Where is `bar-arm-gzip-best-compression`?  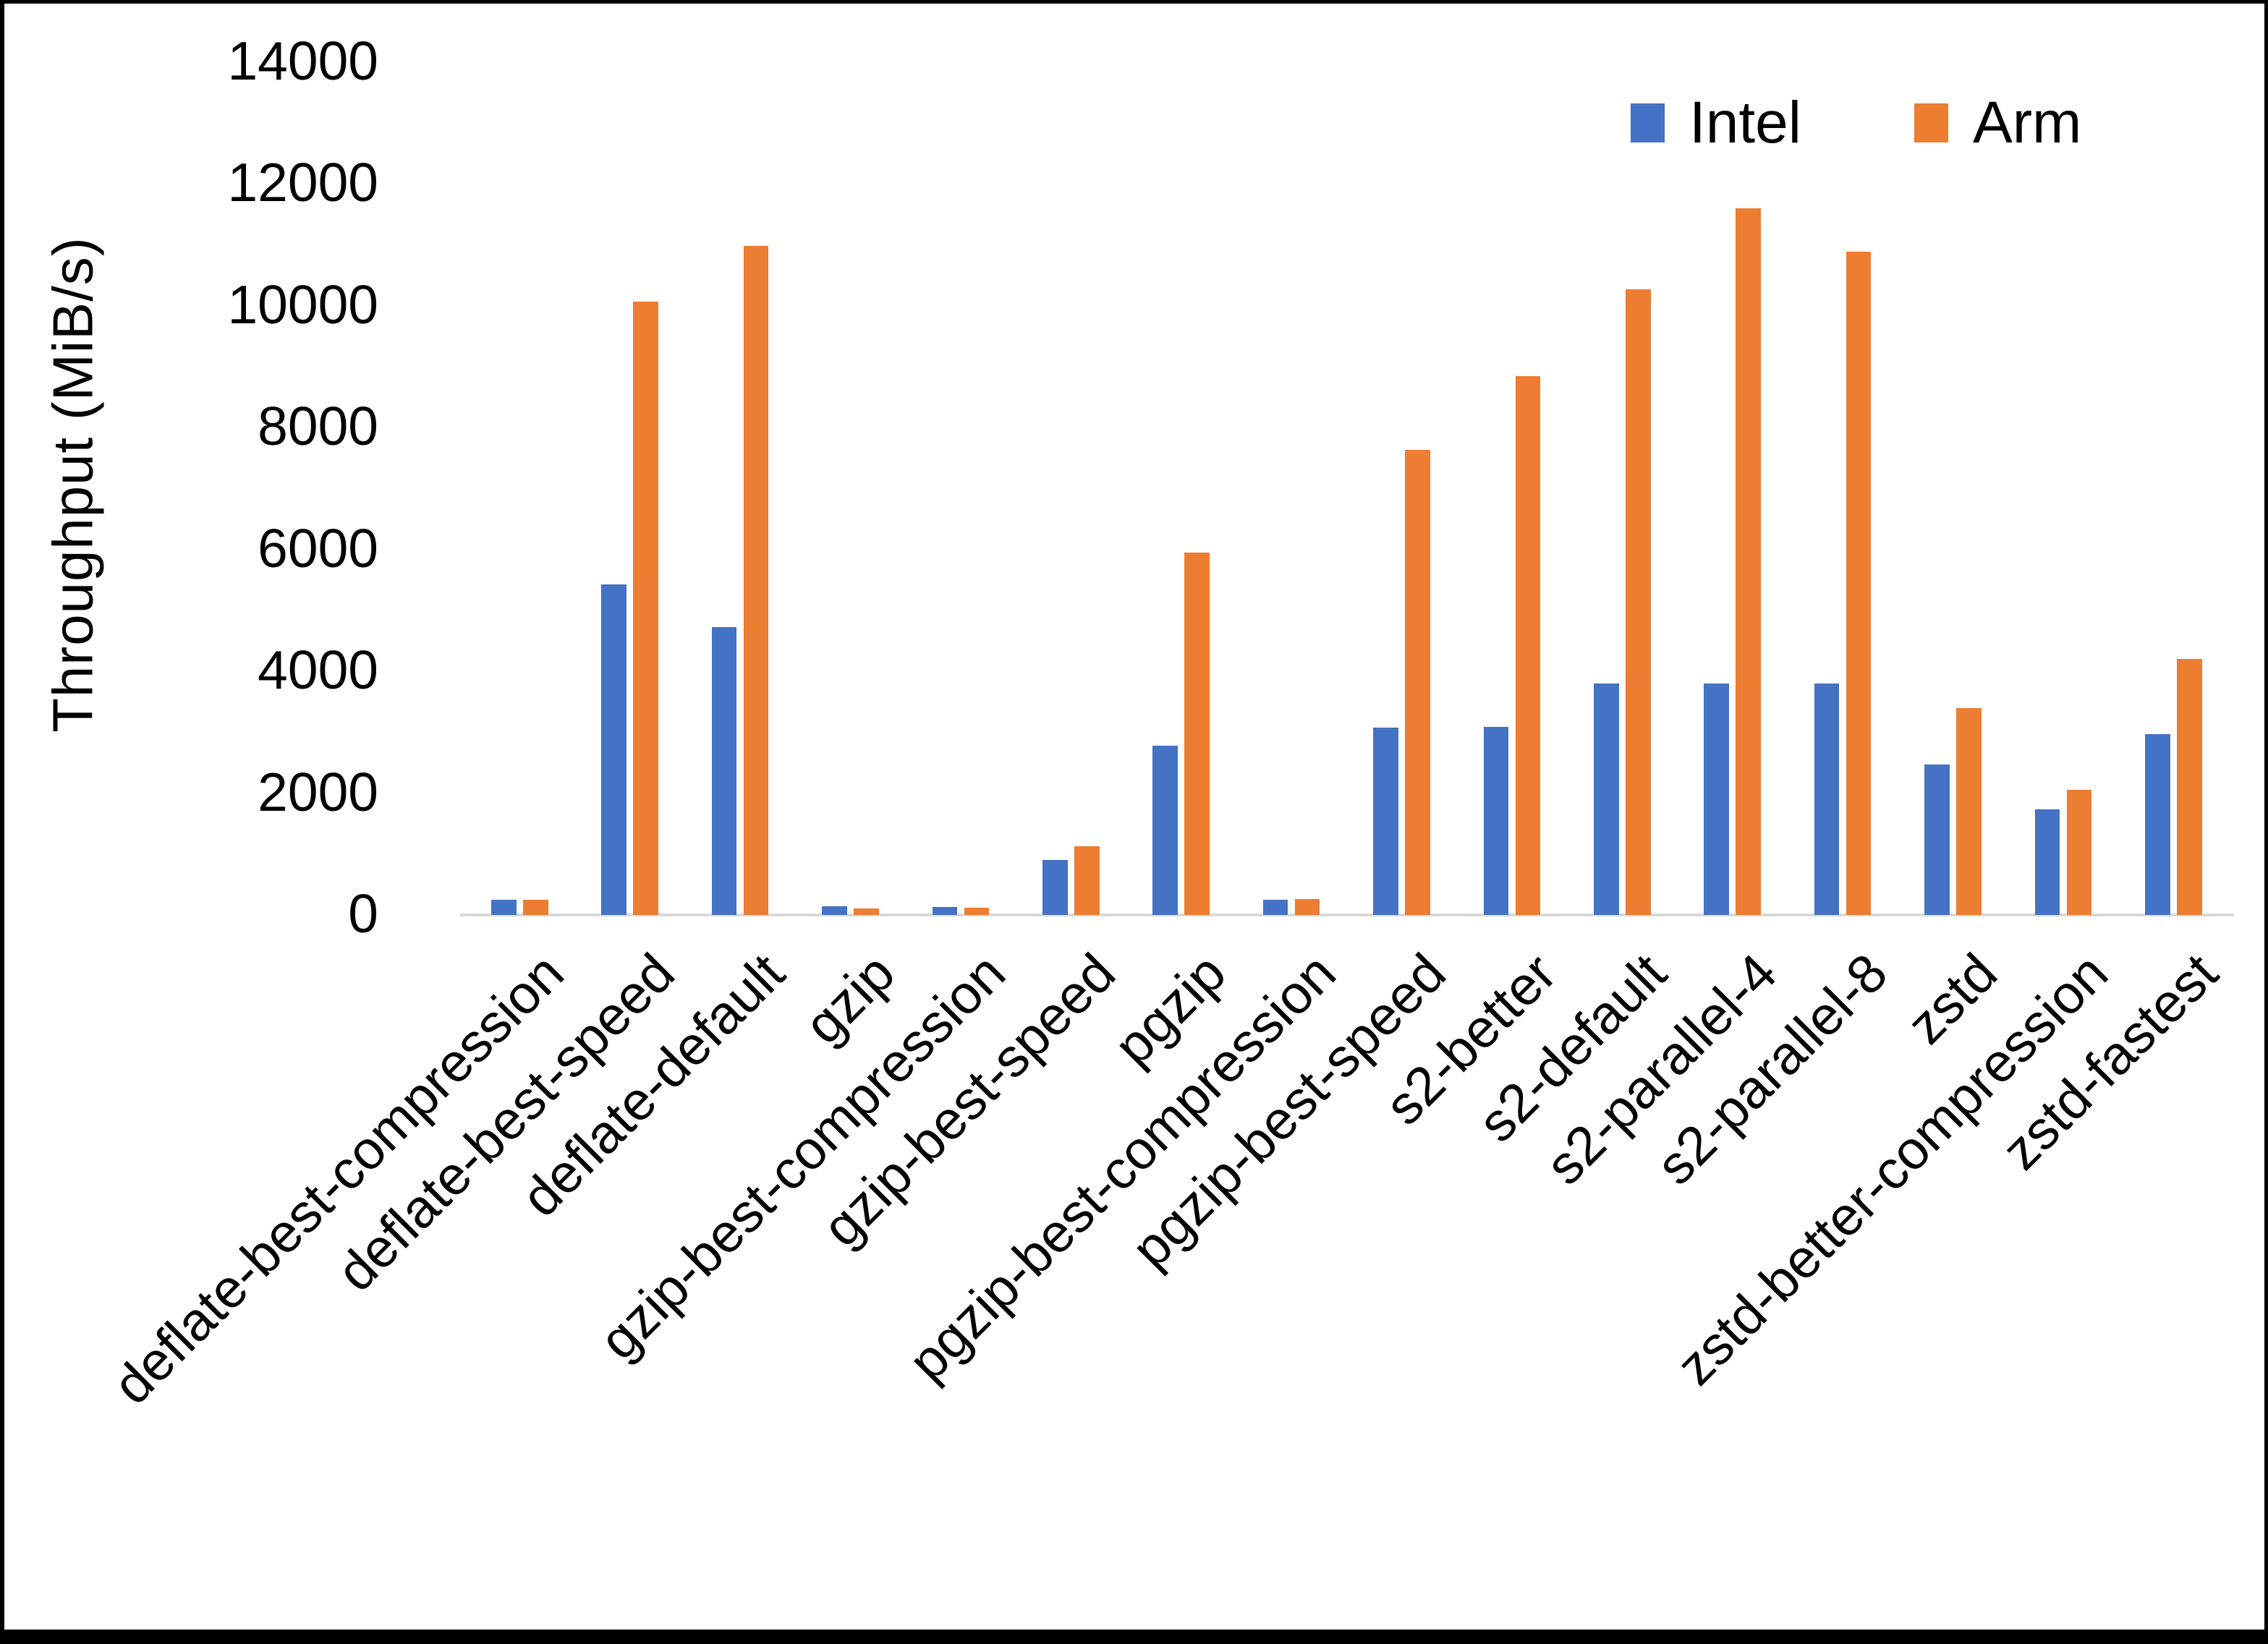
bar-arm-gzip-best-compression is located at coordinates (977, 911).